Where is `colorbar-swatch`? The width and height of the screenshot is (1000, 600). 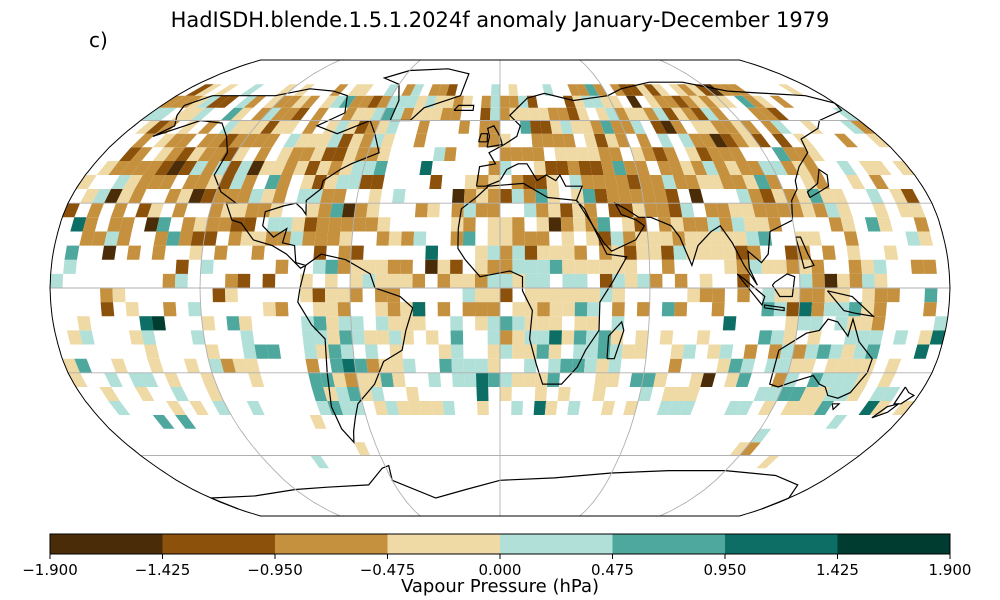 colorbar-swatch is located at coordinates (331, 544).